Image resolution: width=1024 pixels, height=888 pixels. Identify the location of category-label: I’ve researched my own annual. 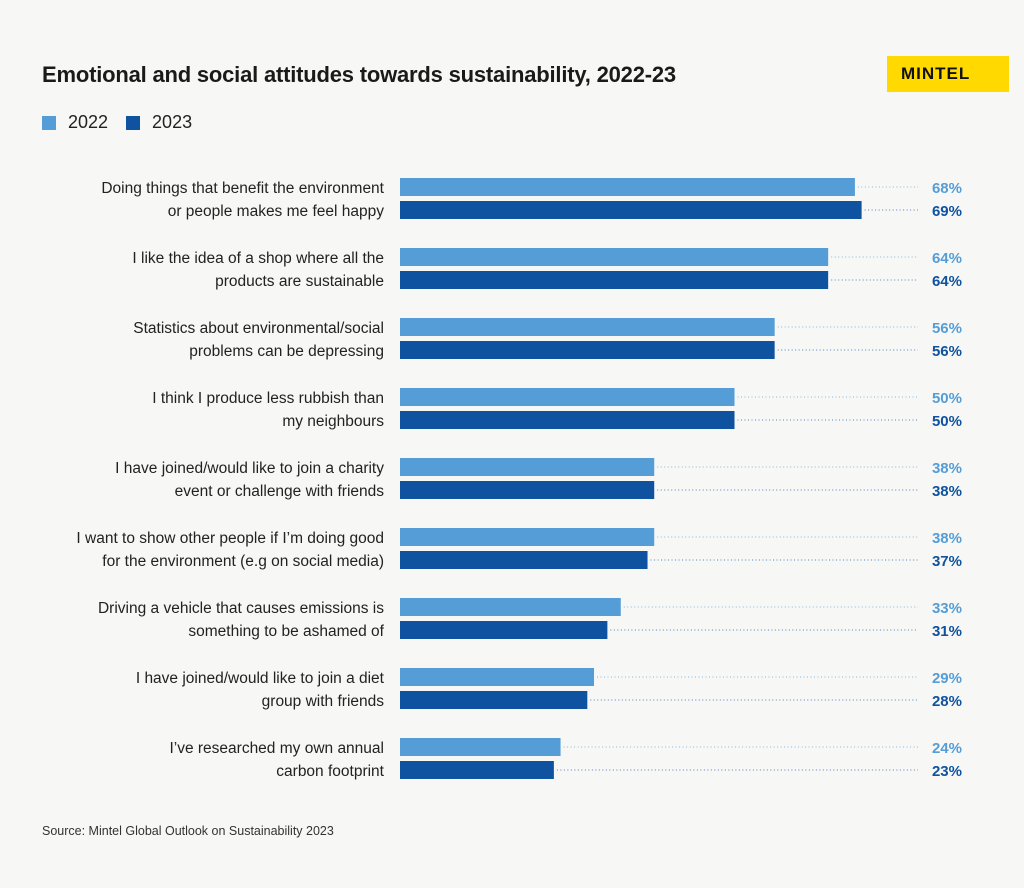
(276, 748).